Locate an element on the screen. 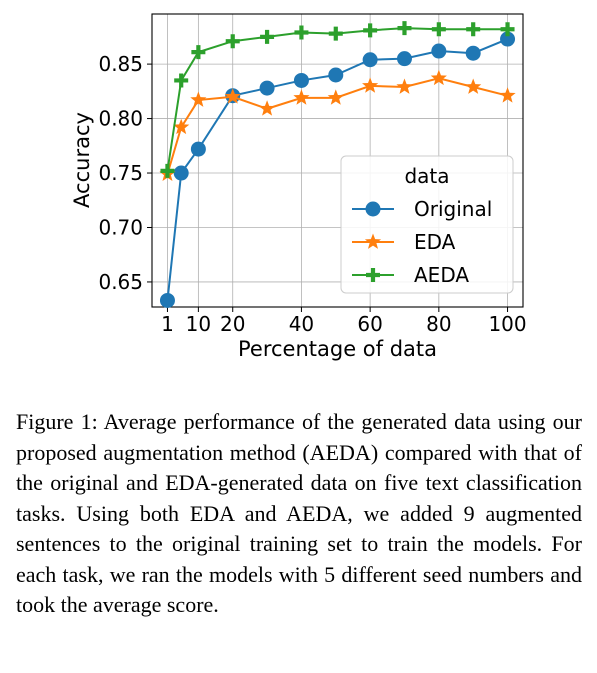 The width and height of the screenshot is (597, 673). legend-label-eda: EDA is located at coordinates (435, 242).